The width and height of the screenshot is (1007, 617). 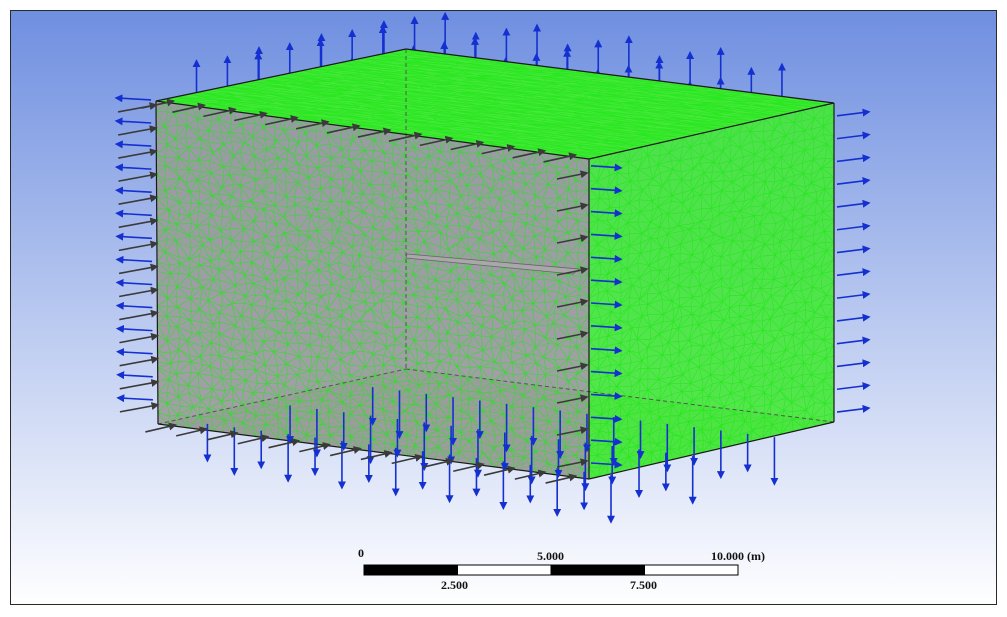 What do you see at coordinates (454, 585) in the screenshot?
I see `scale-label-2500: 2.500` at bounding box center [454, 585].